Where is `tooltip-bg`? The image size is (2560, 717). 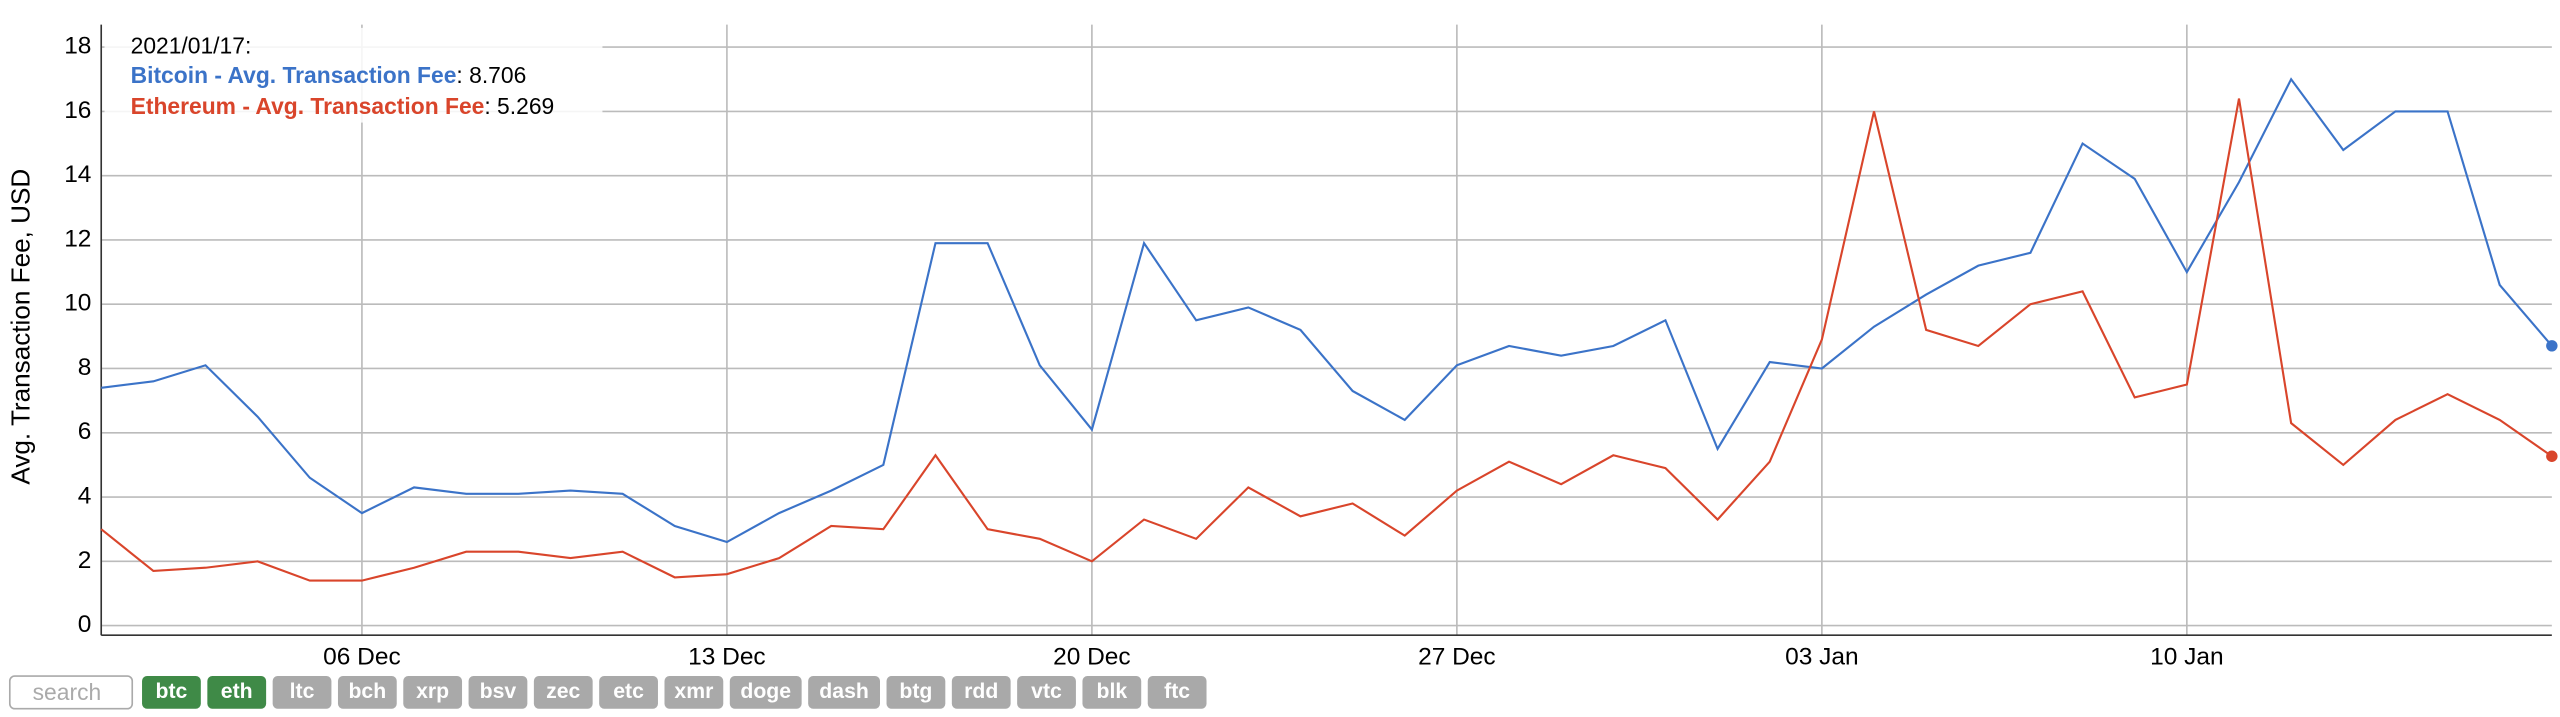
tooltip-bg is located at coordinates (353, 75).